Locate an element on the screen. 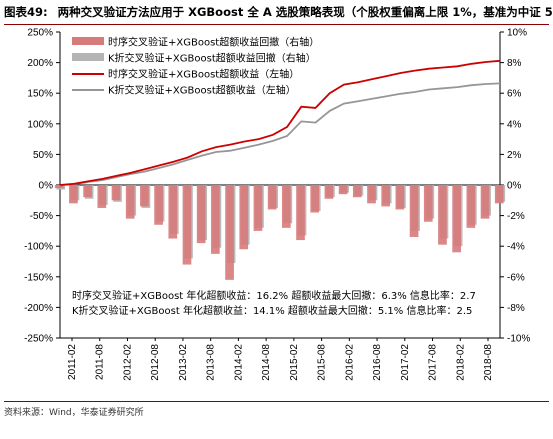 The image size is (553, 439). x-tick-label: 2013-02 is located at coordinates (183, 362).